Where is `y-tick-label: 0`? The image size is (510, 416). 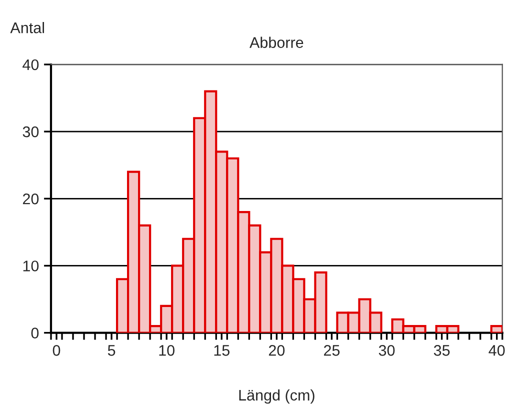
y-tick-label: 0 is located at coordinates (35, 333).